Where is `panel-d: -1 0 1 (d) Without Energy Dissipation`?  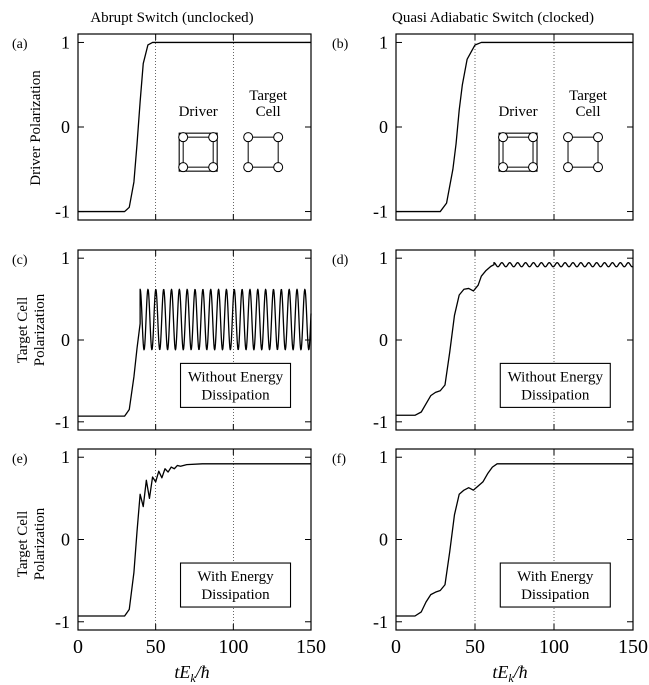 panel-d: -1 0 1 (d) Without Energy Dissipation is located at coordinates (483, 340).